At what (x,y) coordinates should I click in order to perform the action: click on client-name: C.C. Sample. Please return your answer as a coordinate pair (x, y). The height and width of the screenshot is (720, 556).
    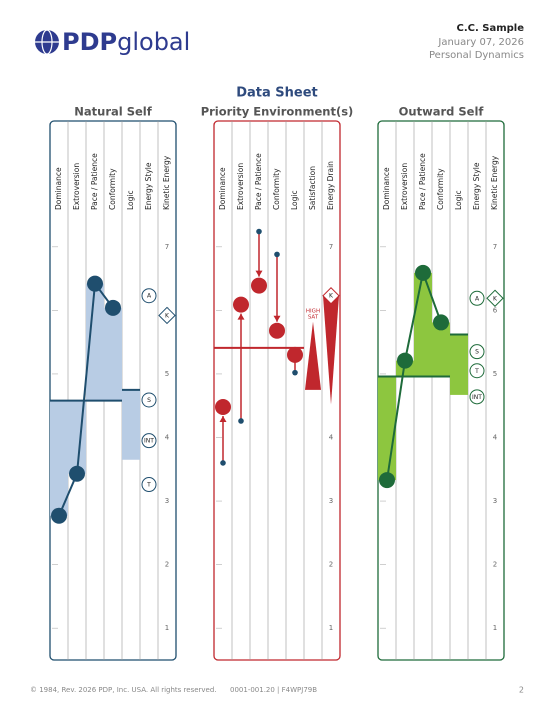
    Looking at the image, I should click on (491, 28).